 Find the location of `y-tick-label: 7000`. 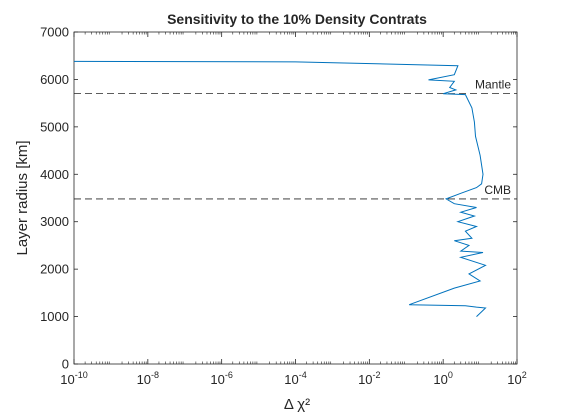

y-tick-label: 7000 is located at coordinates (54, 32).